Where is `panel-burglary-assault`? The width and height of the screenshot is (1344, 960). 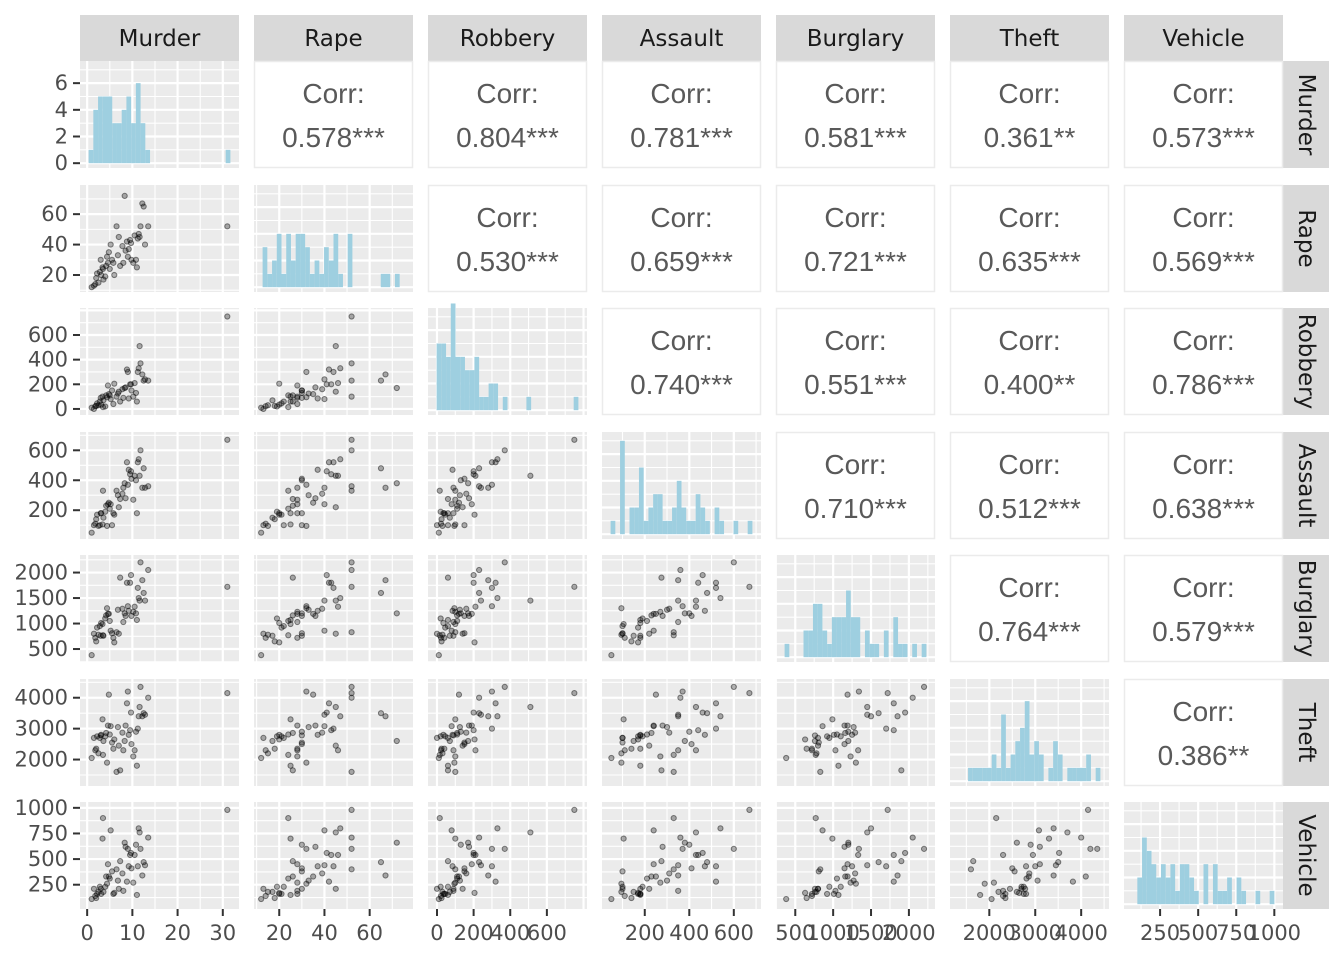 panel-burglary-assault is located at coordinates (681, 609).